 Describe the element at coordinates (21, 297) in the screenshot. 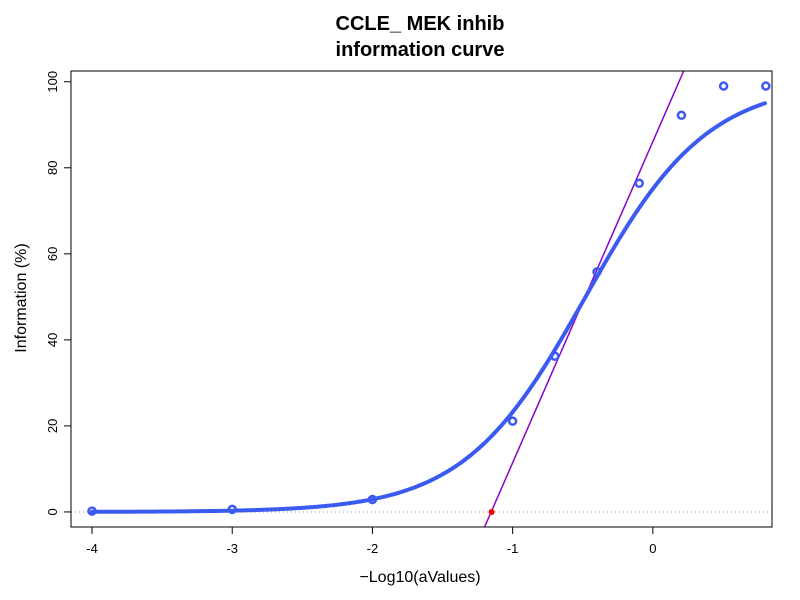

I see `y-axis-label: Information (%)` at that location.